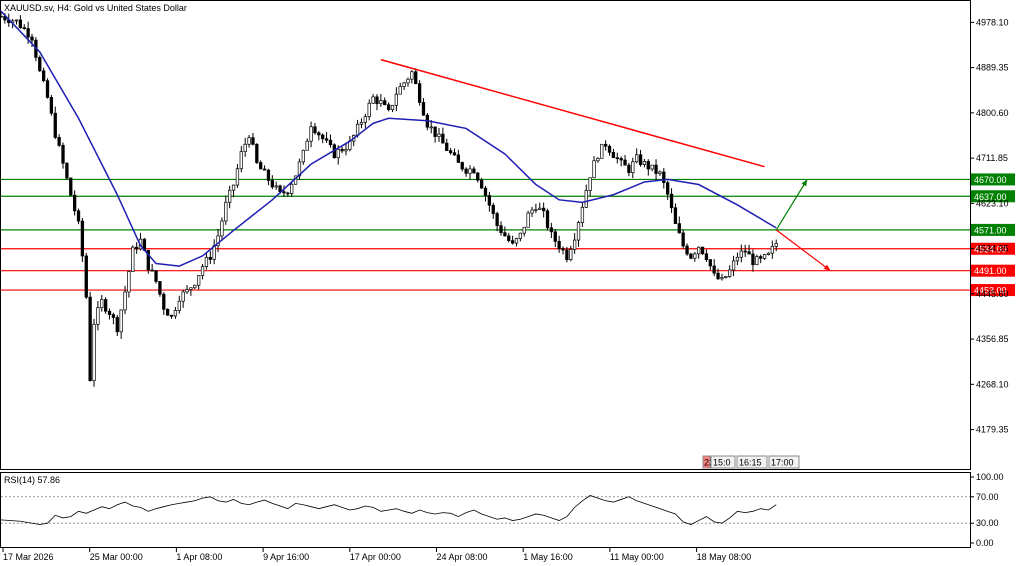 This screenshot has width=1024, height=566. I want to click on x-tick-label: 24 Apr 08:00, so click(462, 557).